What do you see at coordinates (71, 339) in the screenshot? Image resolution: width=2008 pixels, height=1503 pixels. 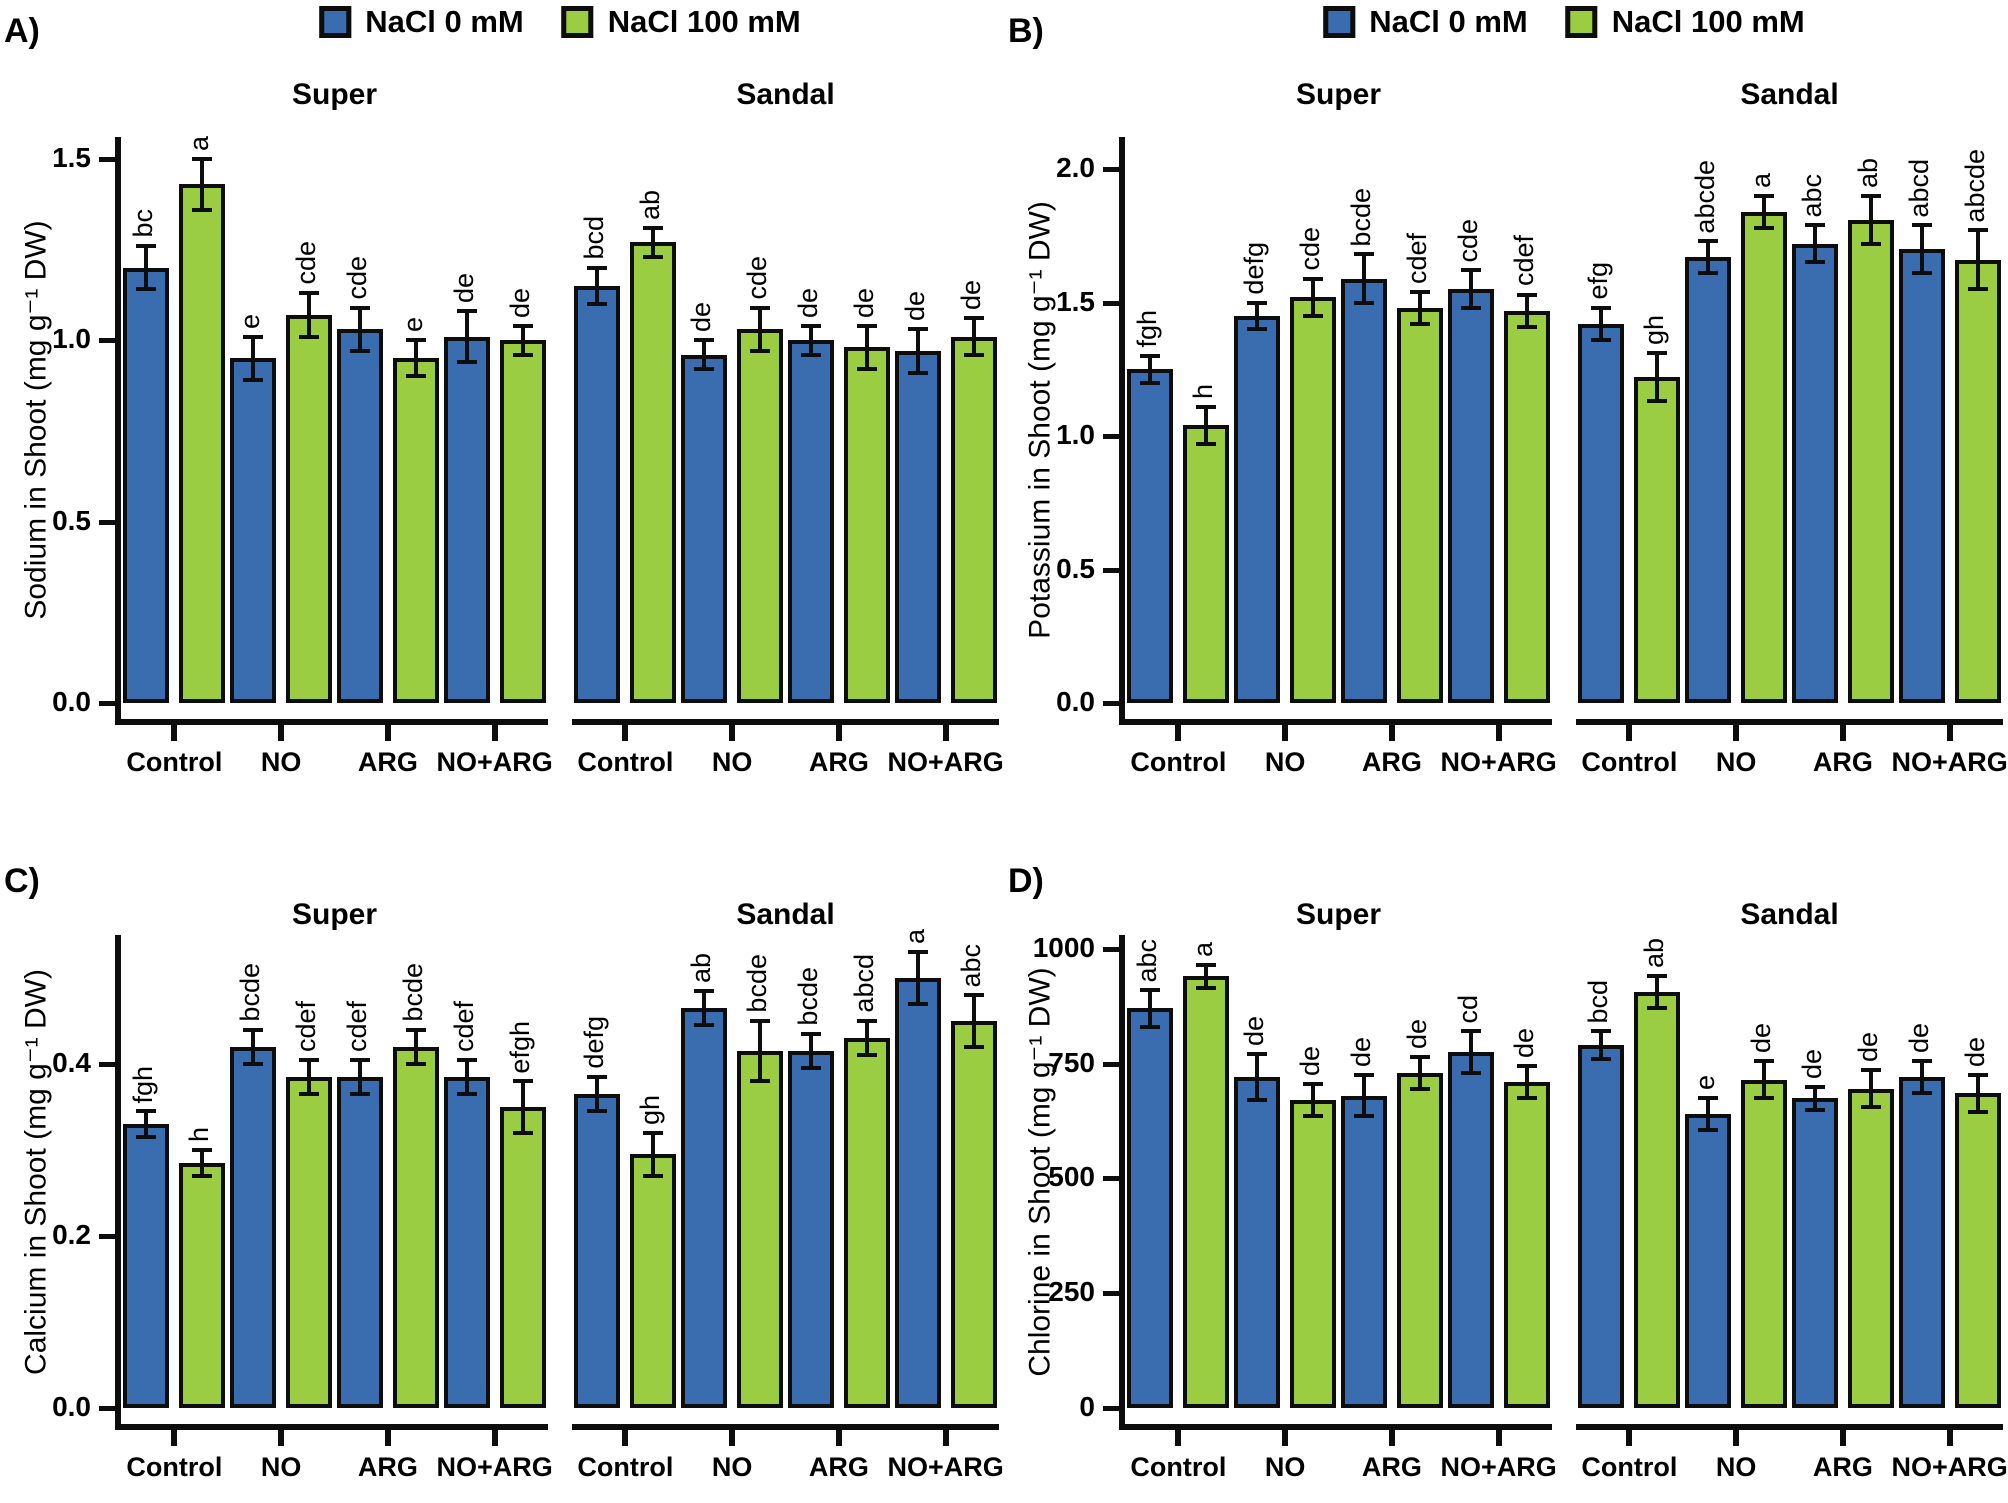 I see `y-axis-tick-label: 1.0` at bounding box center [71, 339].